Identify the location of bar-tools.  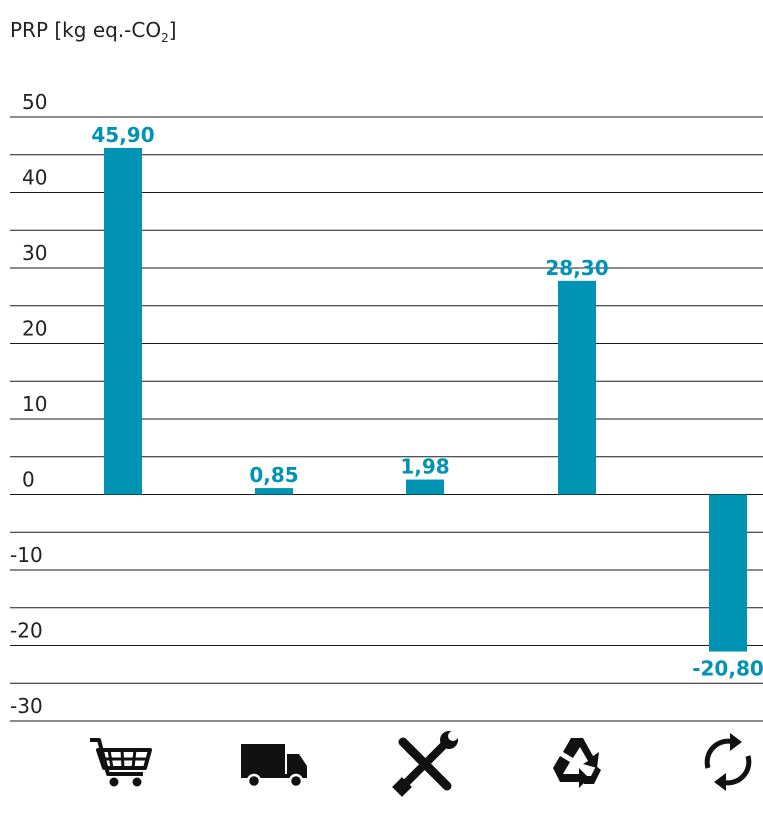
(425, 487).